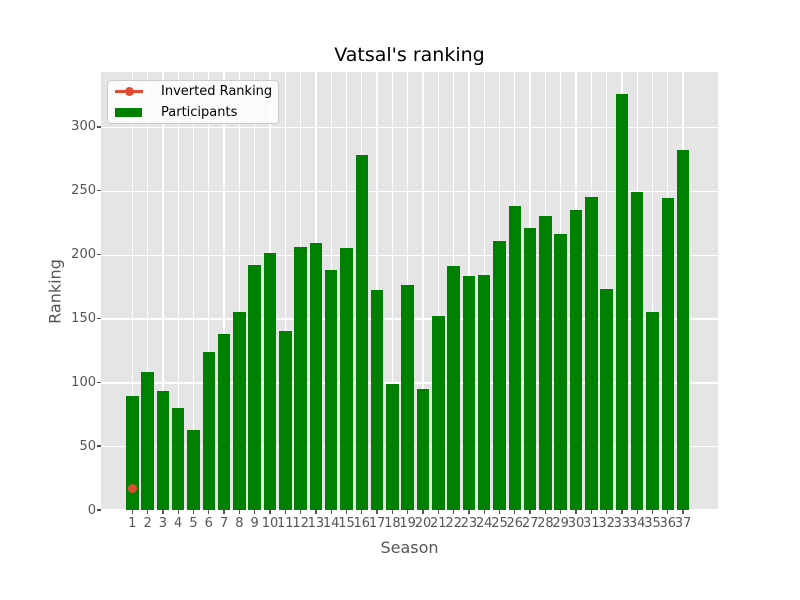 The image size is (800, 600). Describe the element at coordinates (91, 510) in the screenshot. I see `y-tick-label-0: 0` at that location.